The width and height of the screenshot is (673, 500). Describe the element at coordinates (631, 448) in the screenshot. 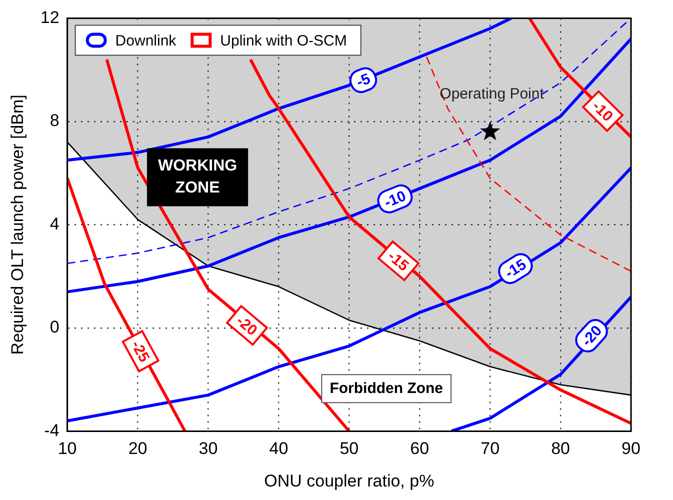

I see `x-tick-label: 90` at that location.